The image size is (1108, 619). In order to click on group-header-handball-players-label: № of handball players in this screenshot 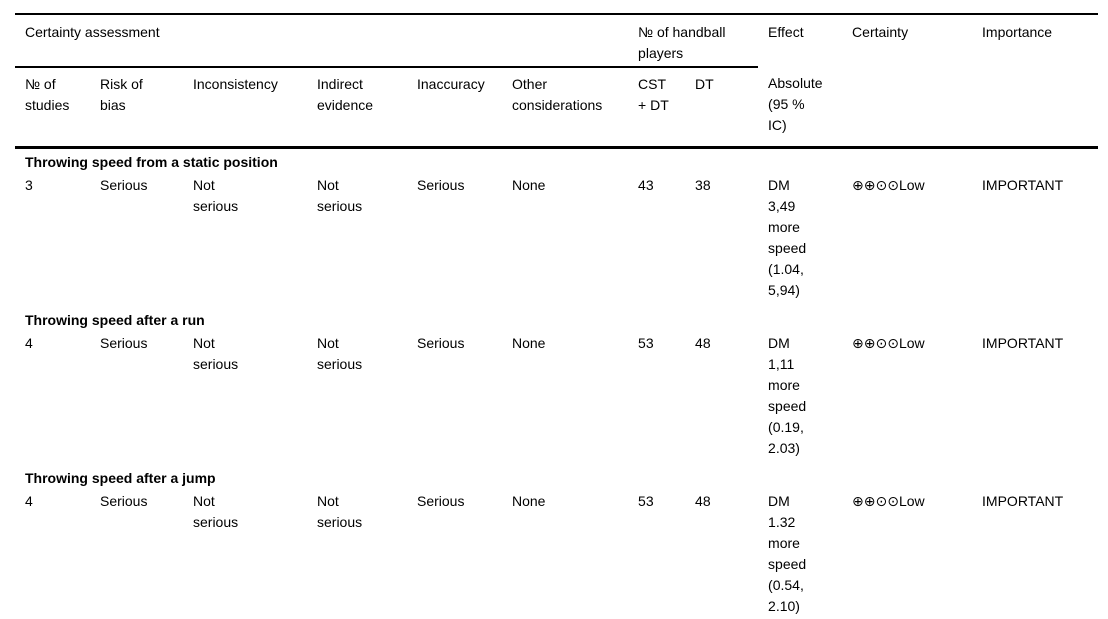, I will do `click(682, 42)`.